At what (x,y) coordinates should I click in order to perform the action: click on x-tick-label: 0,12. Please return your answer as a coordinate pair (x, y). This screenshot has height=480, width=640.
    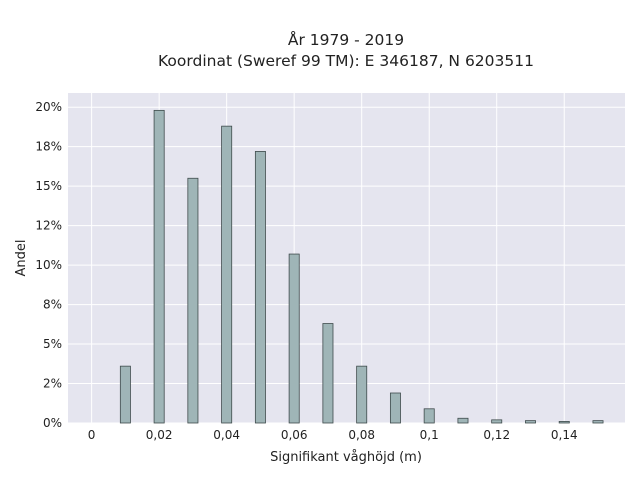
    Looking at the image, I should click on (496, 435).